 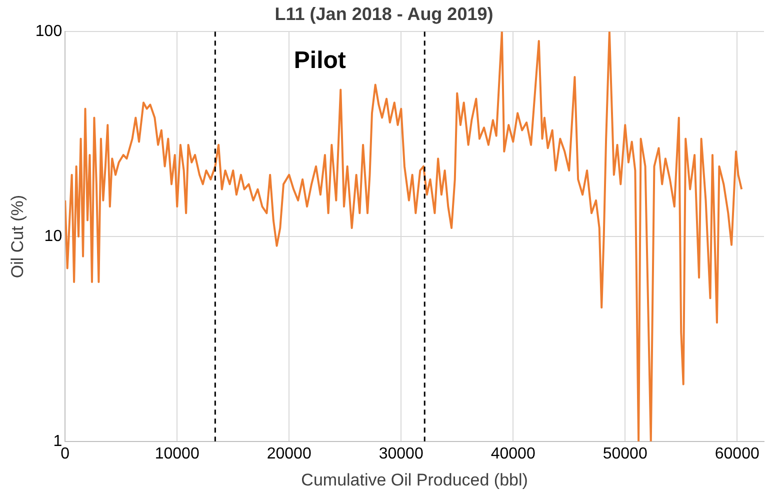 I want to click on x-axis-title: Cumulative Oil Produced (bbl), so click(x=414, y=480).